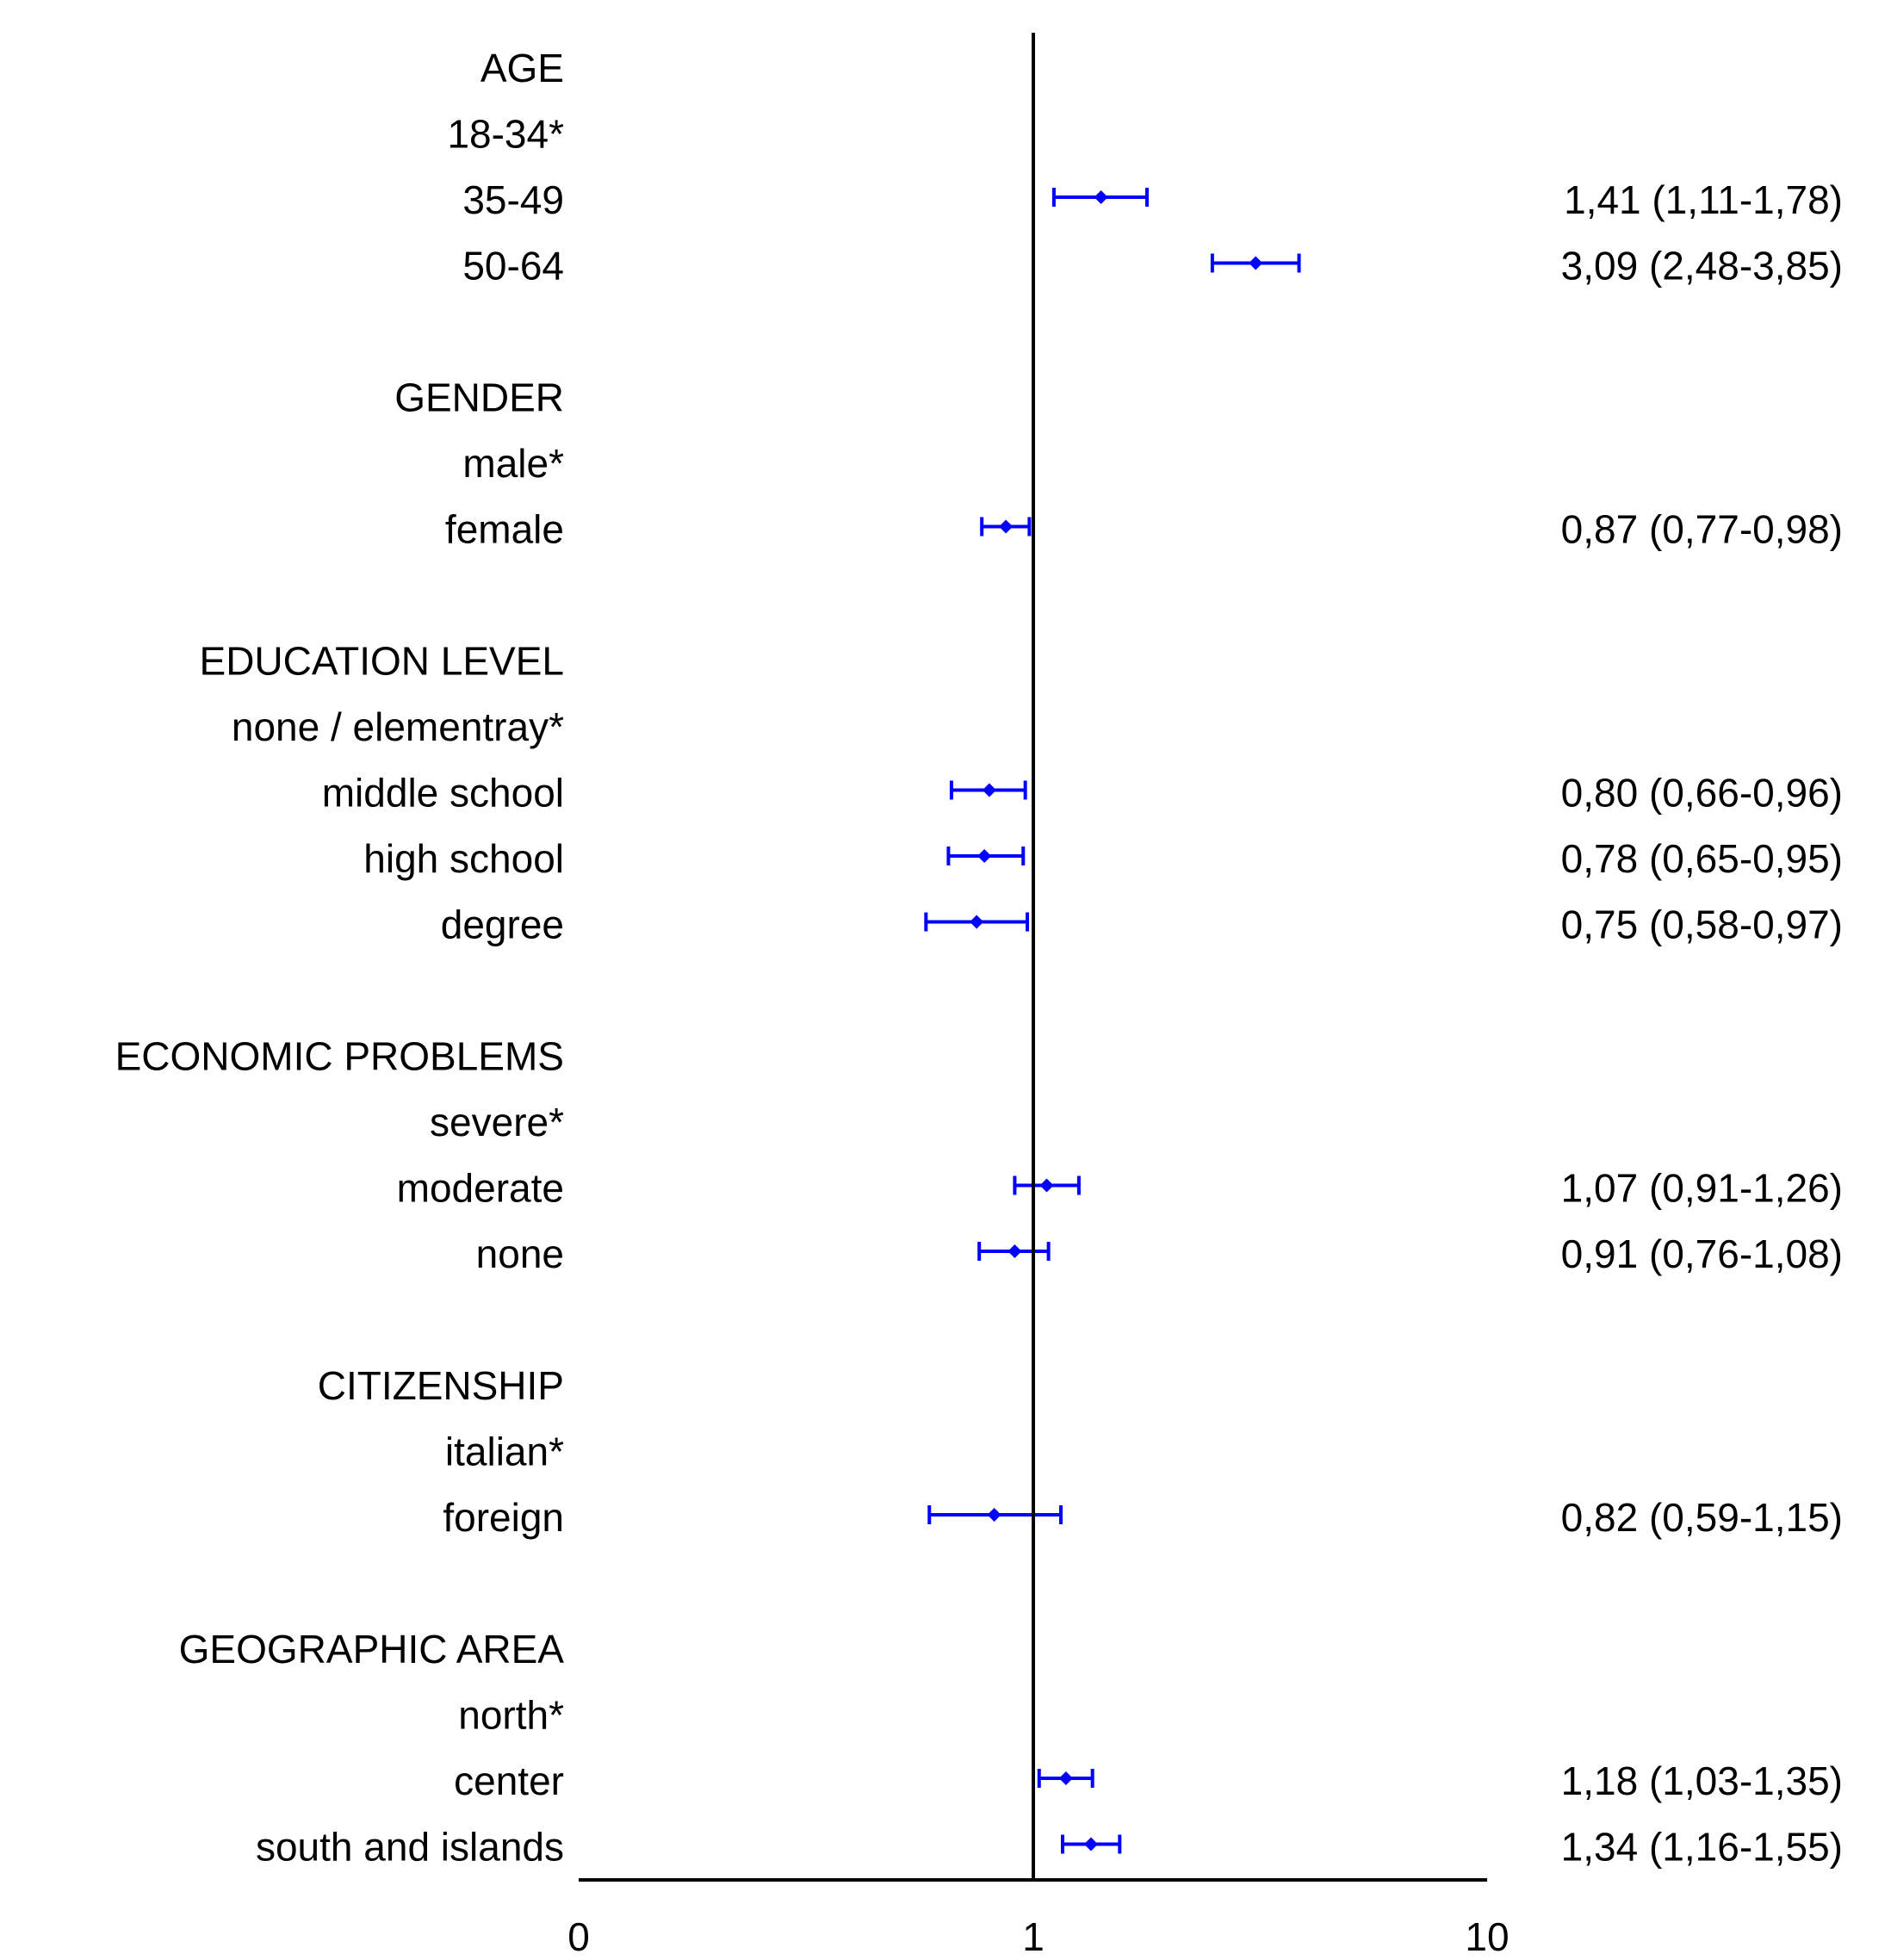 The height and width of the screenshot is (1960, 1891). What do you see at coordinates (480, 1188) in the screenshot?
I see `row-label: moderate` at bounding box center [480, 1188].